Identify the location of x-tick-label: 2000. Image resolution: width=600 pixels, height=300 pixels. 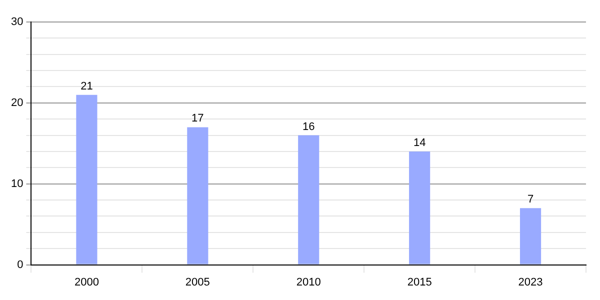
(86, 282).